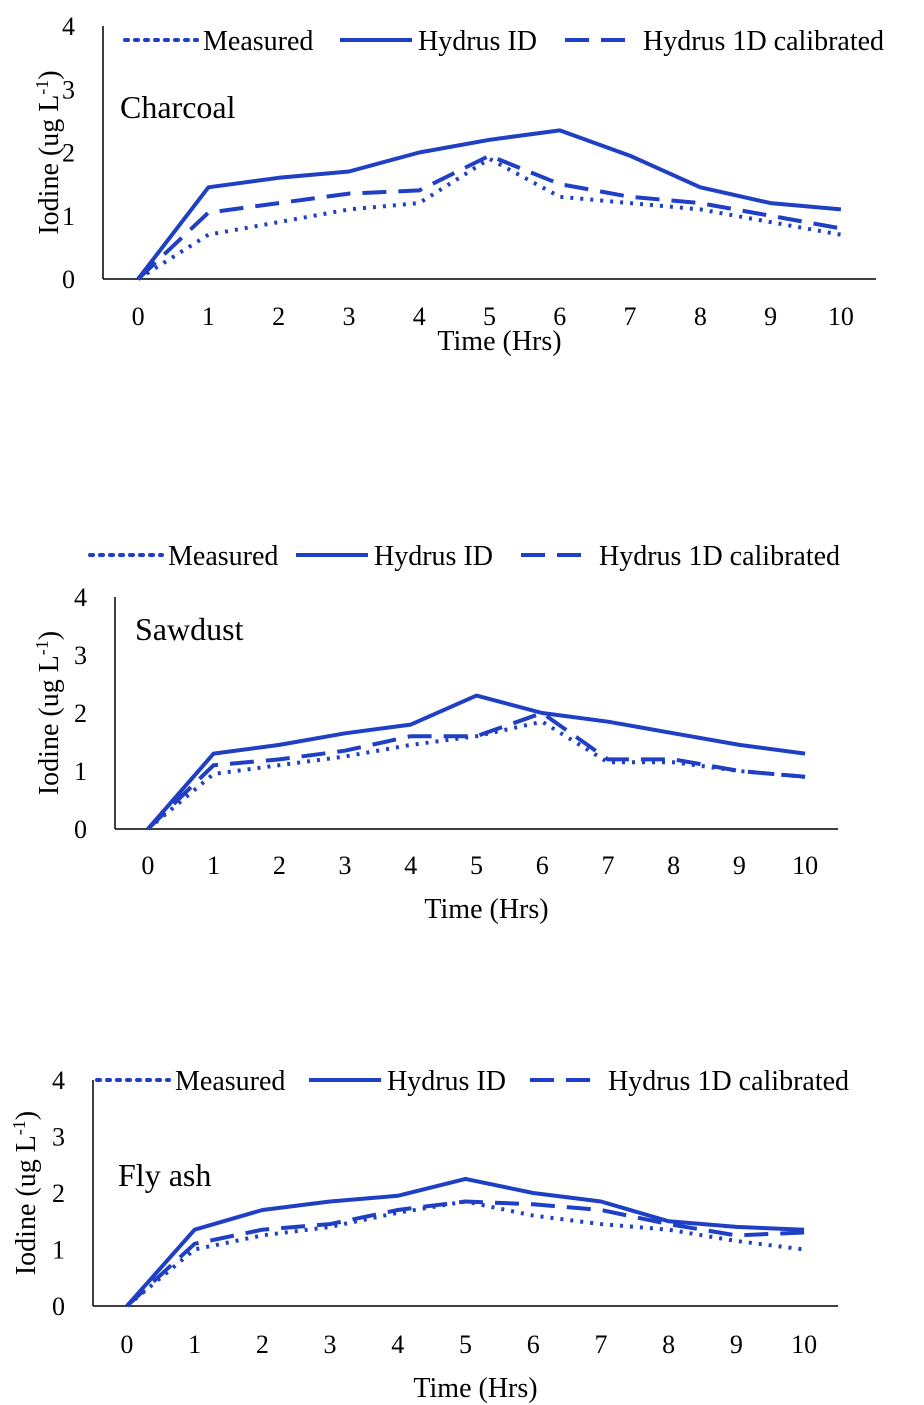 The width and height of the screenshot is (924, 1405). Describe the element at coordinates (189, 629) in the screenshot. I see `chart-title: Sawdust` at that location.